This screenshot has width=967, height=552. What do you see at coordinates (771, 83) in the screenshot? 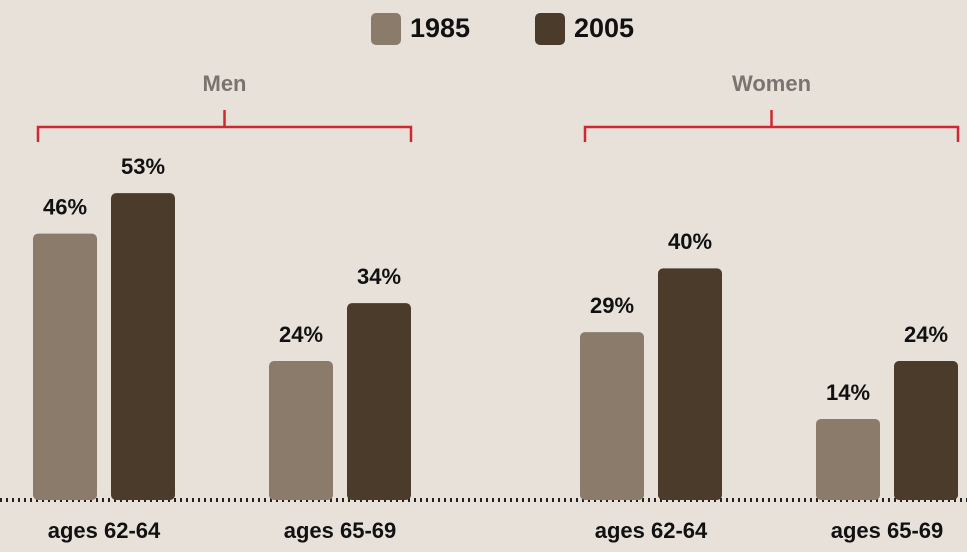
I see `group-label: Women` at bounding box center [771, 83].